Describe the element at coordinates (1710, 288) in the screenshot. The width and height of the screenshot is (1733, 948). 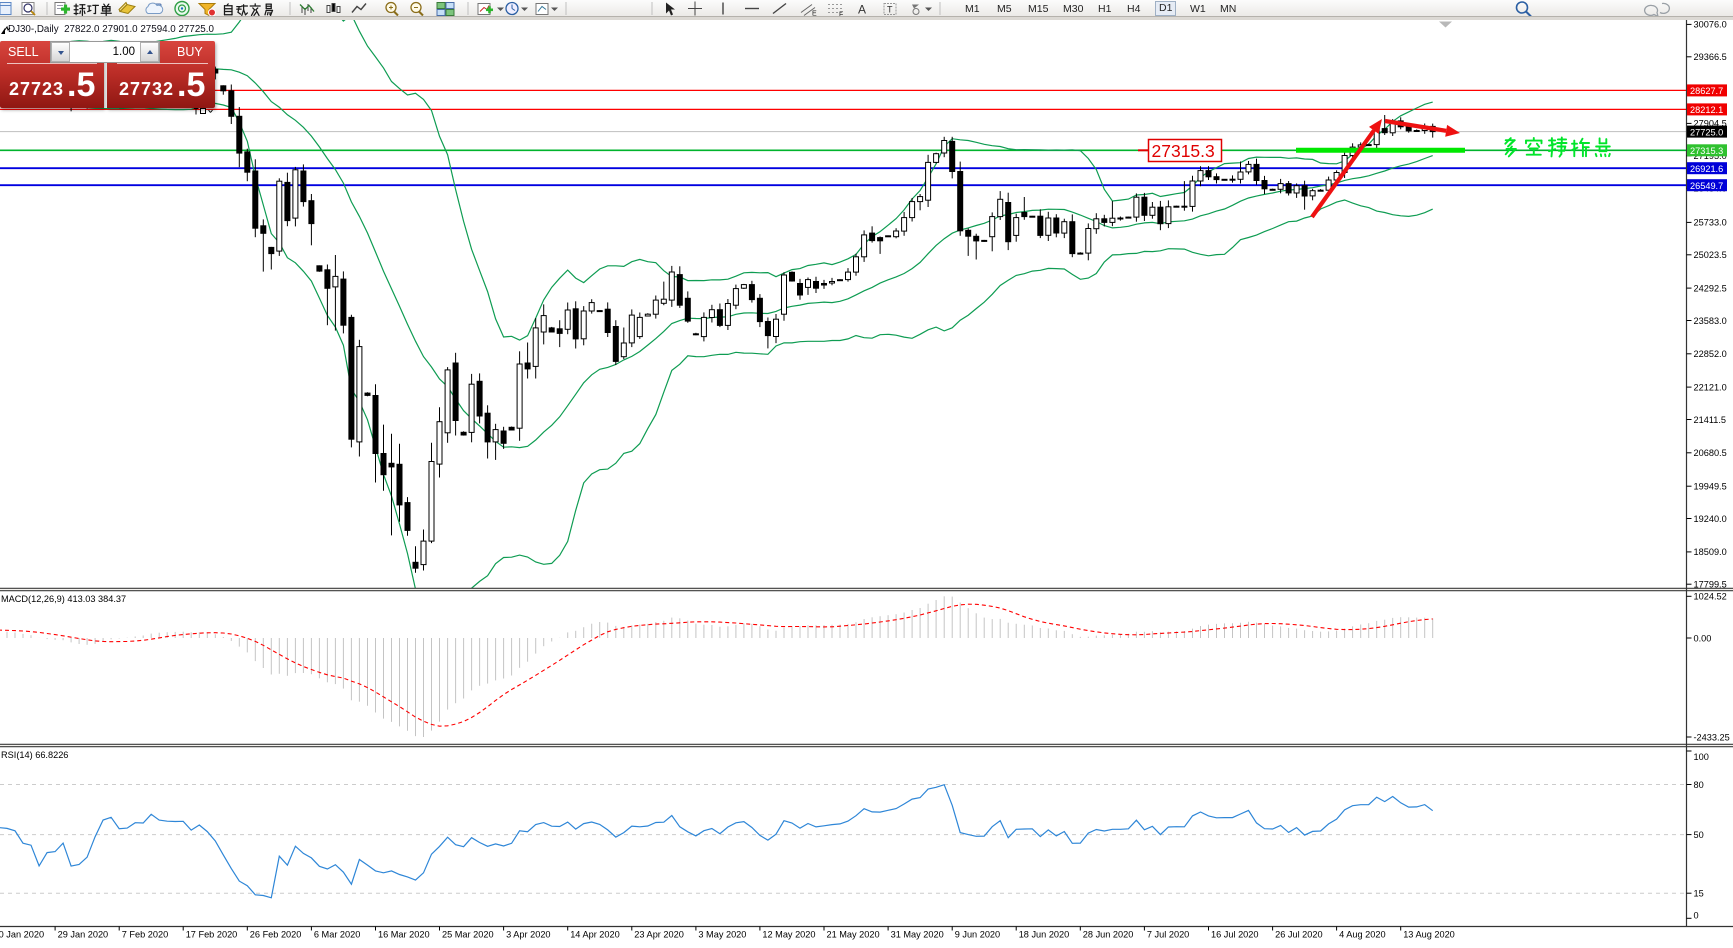
I see `svg-text: 24292.5` at that location.